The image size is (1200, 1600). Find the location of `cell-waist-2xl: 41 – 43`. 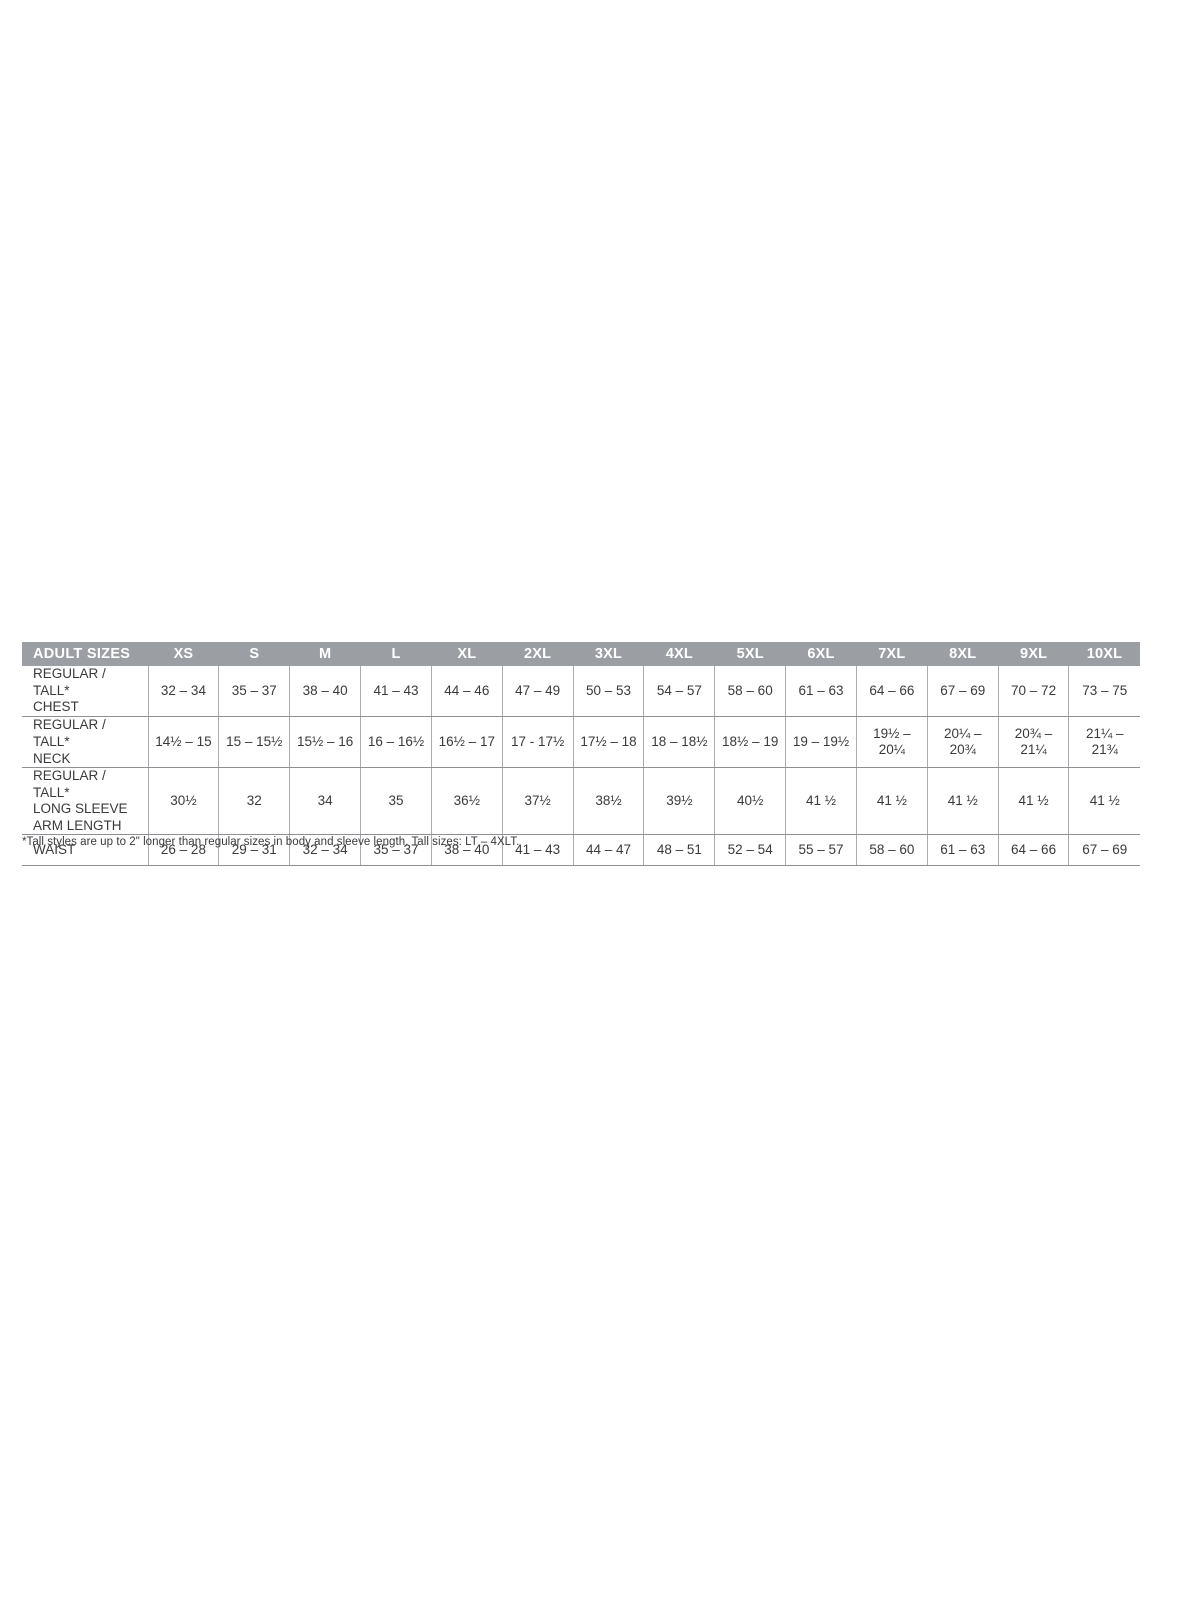

cell-waist-2xl: 41 – 43 is located at coordinates (538, 850).